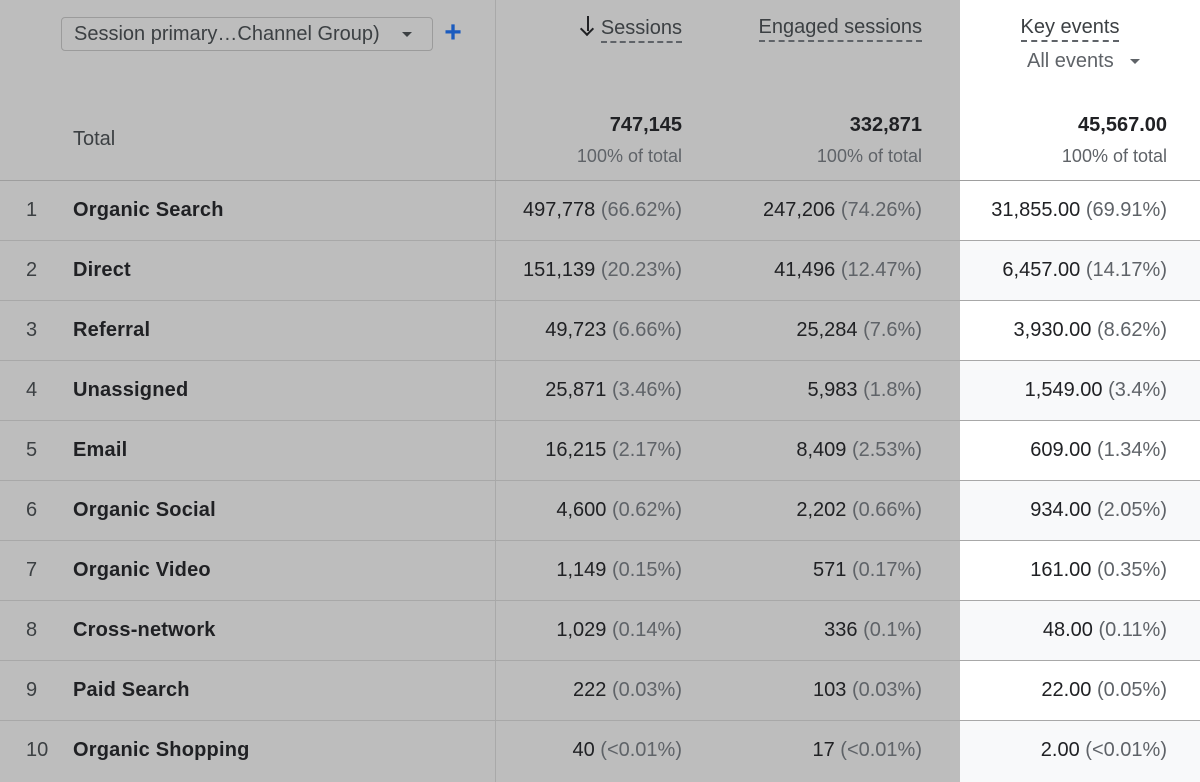 This screenshot has width=1200, height=782. I want to click on sessions-pct: (3.46%), so click(646, 390).